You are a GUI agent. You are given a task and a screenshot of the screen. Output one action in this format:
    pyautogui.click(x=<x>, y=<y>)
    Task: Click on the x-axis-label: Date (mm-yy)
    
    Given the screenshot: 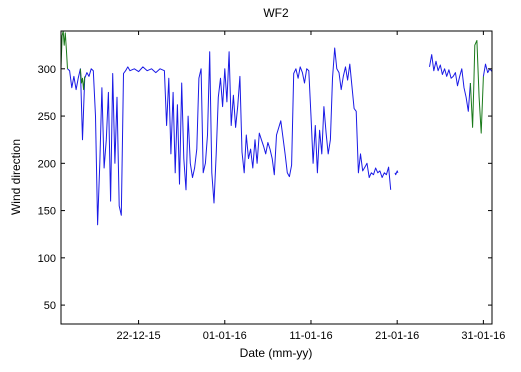 What is the action you would take?
    pyautogui.click(x=276, y=353)
    